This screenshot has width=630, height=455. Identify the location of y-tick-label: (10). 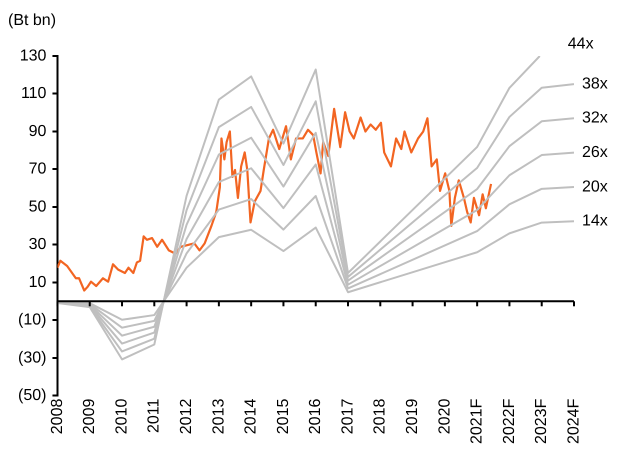
(32, 320).